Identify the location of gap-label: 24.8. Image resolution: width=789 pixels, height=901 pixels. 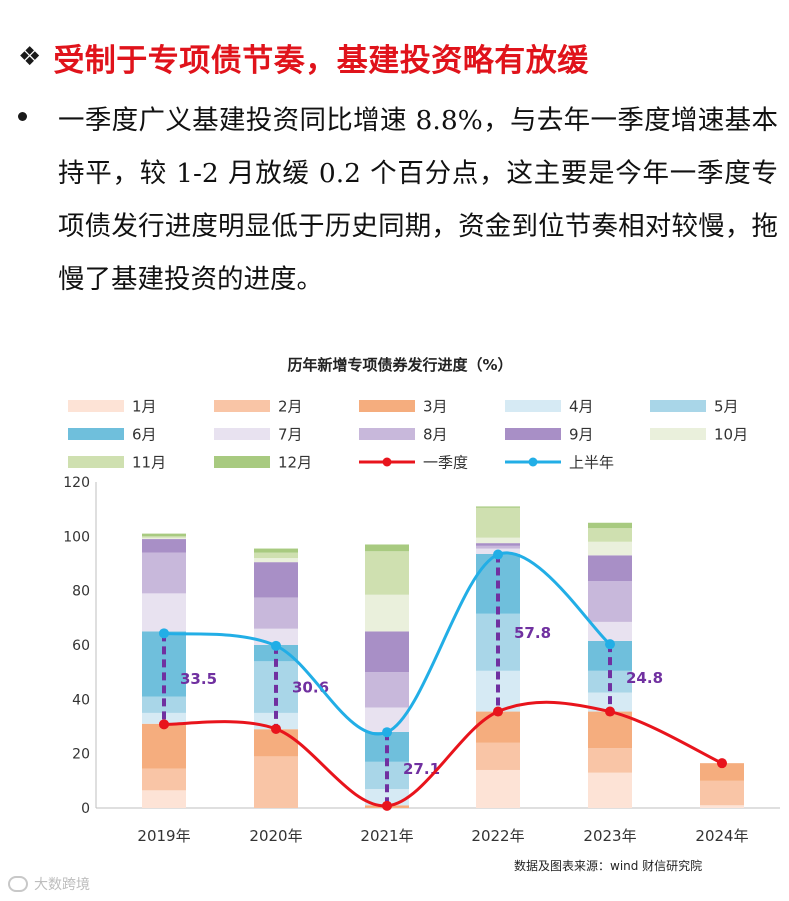
(644, 678).